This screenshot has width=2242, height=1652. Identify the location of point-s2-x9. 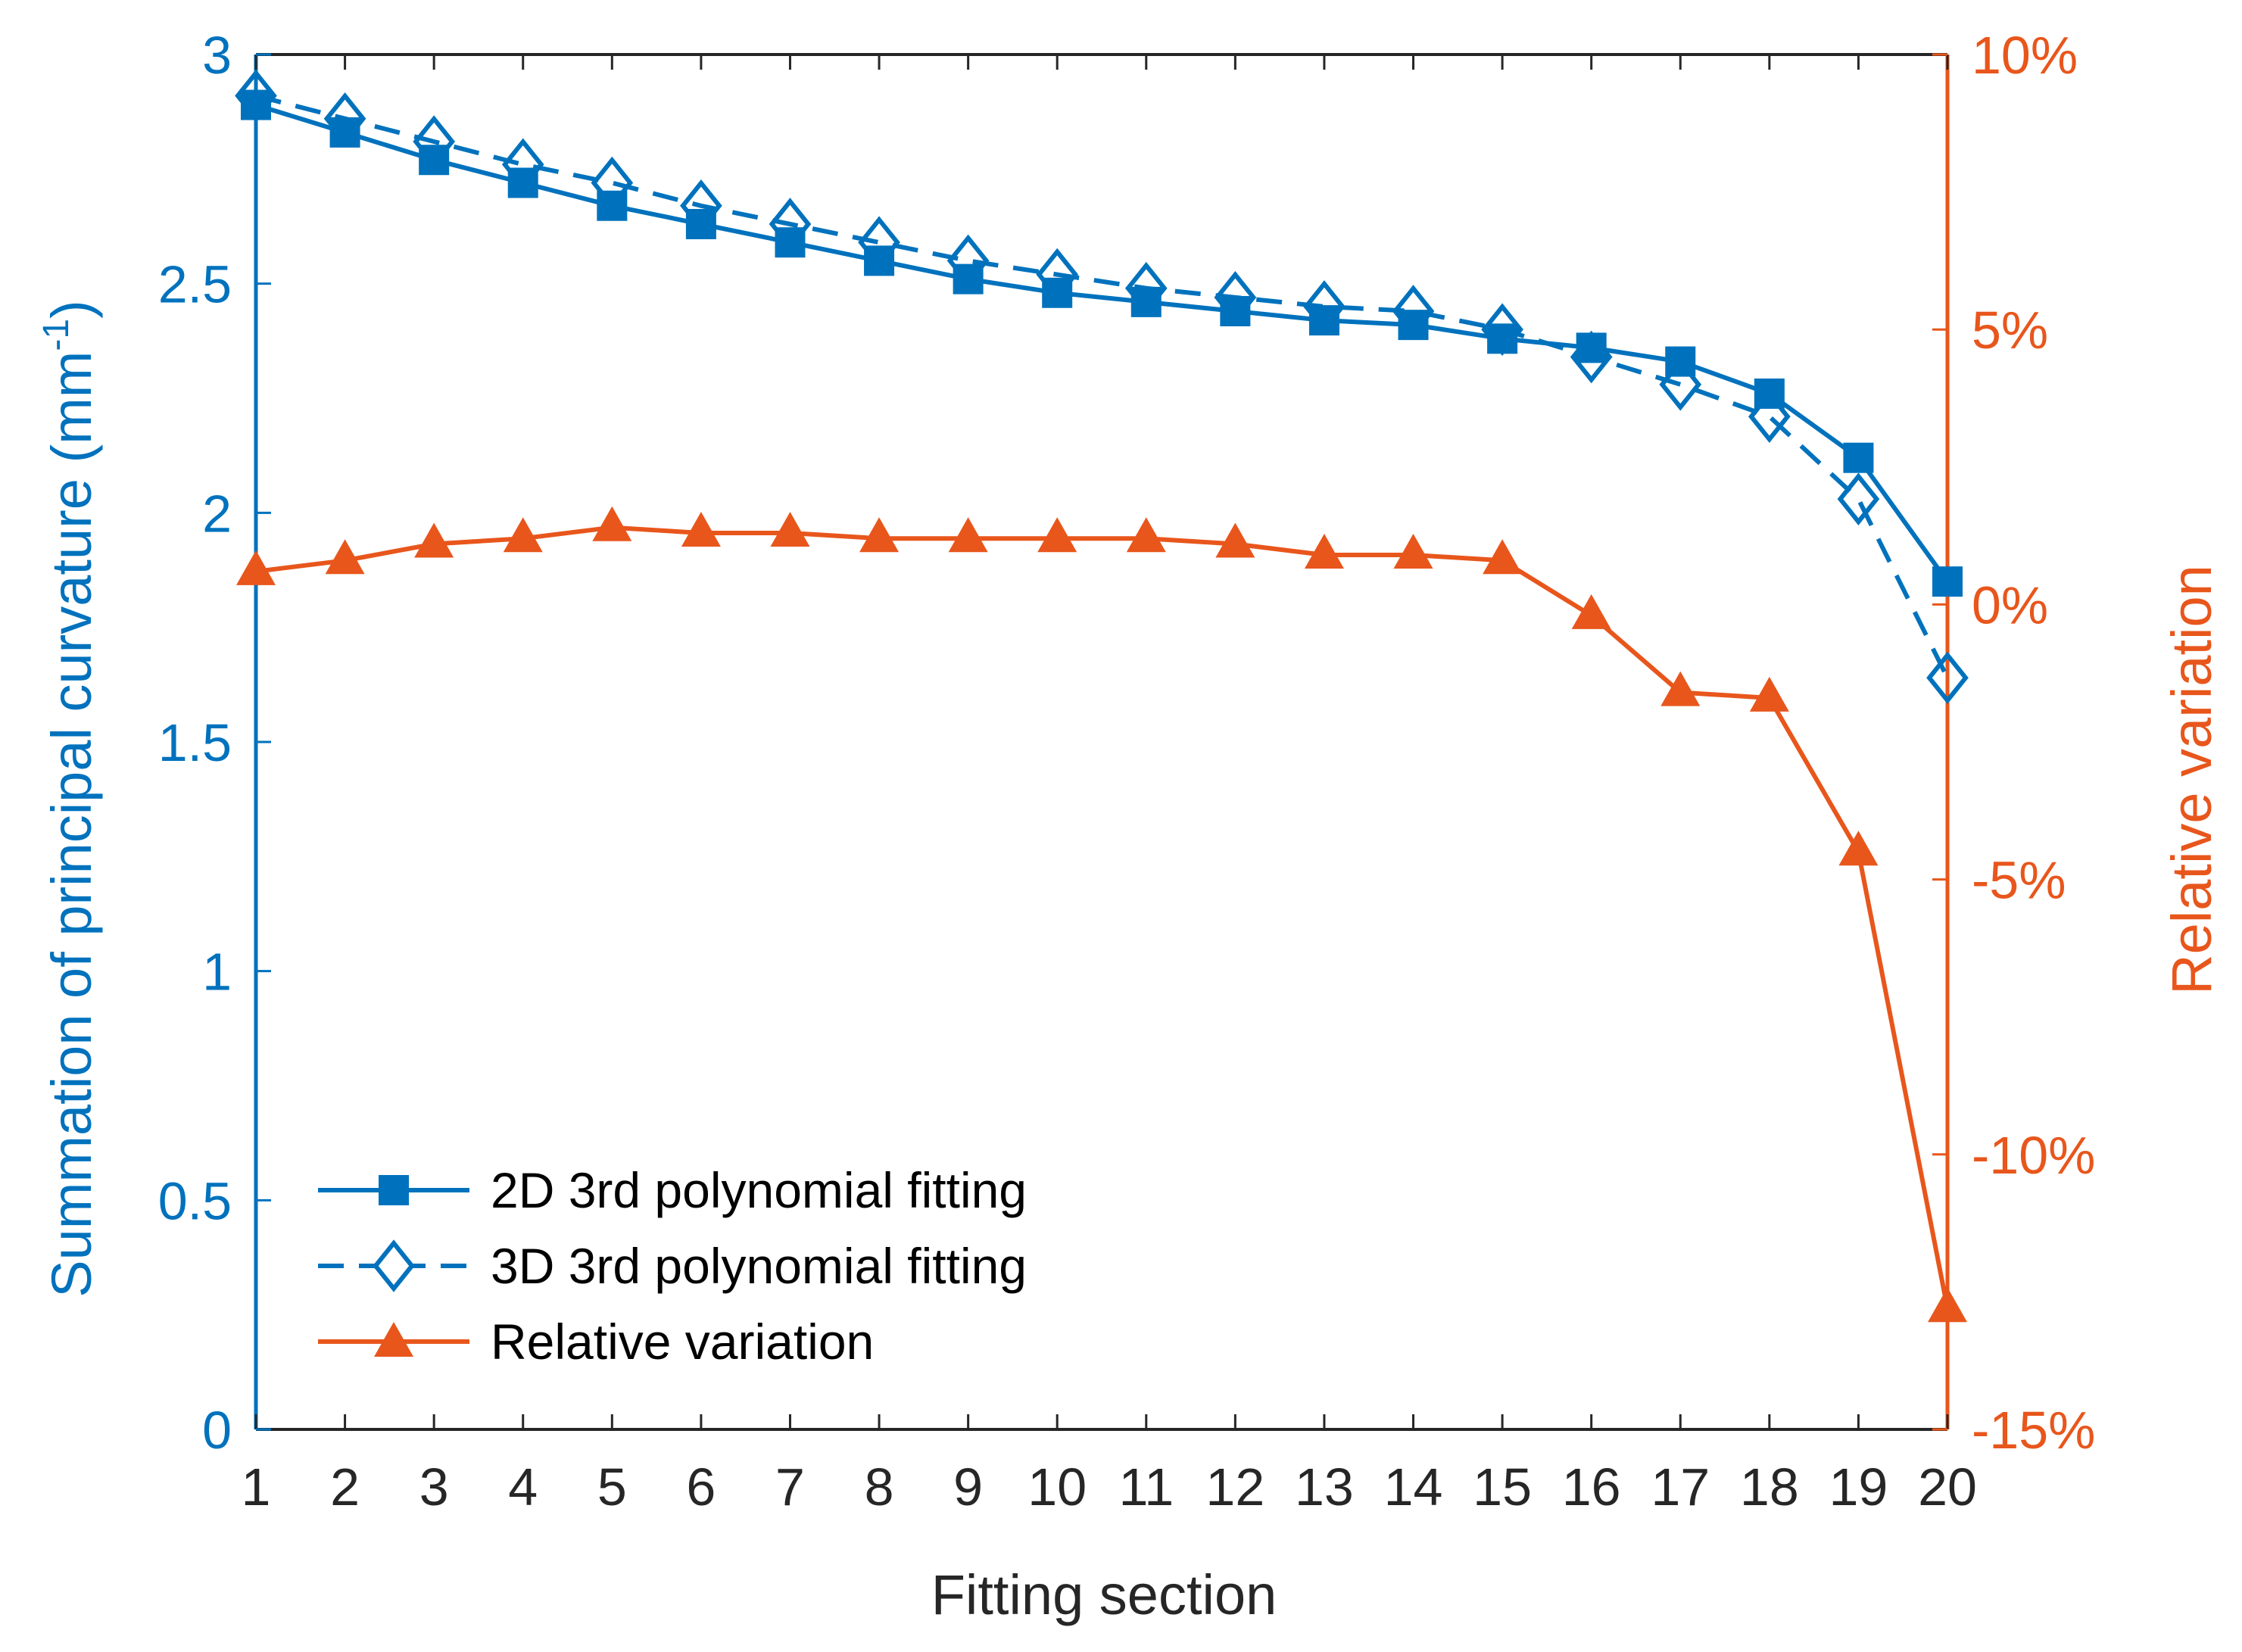
(968, 535).